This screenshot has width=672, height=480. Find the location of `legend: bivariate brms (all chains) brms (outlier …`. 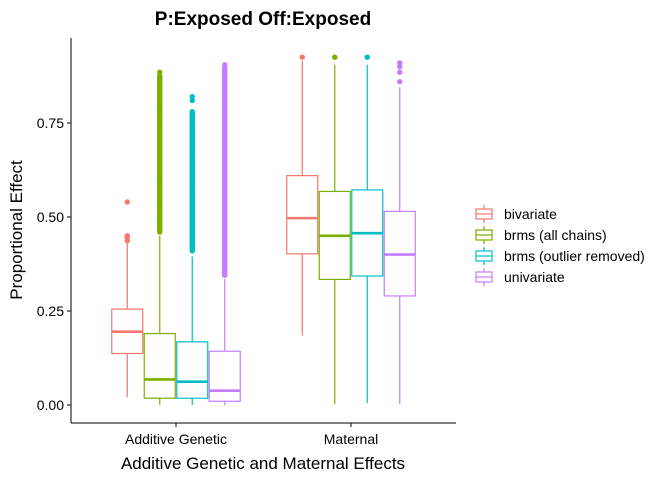

legend: bivariate brms (all chains) brms (outlier … is located at coordinates (560, 245).